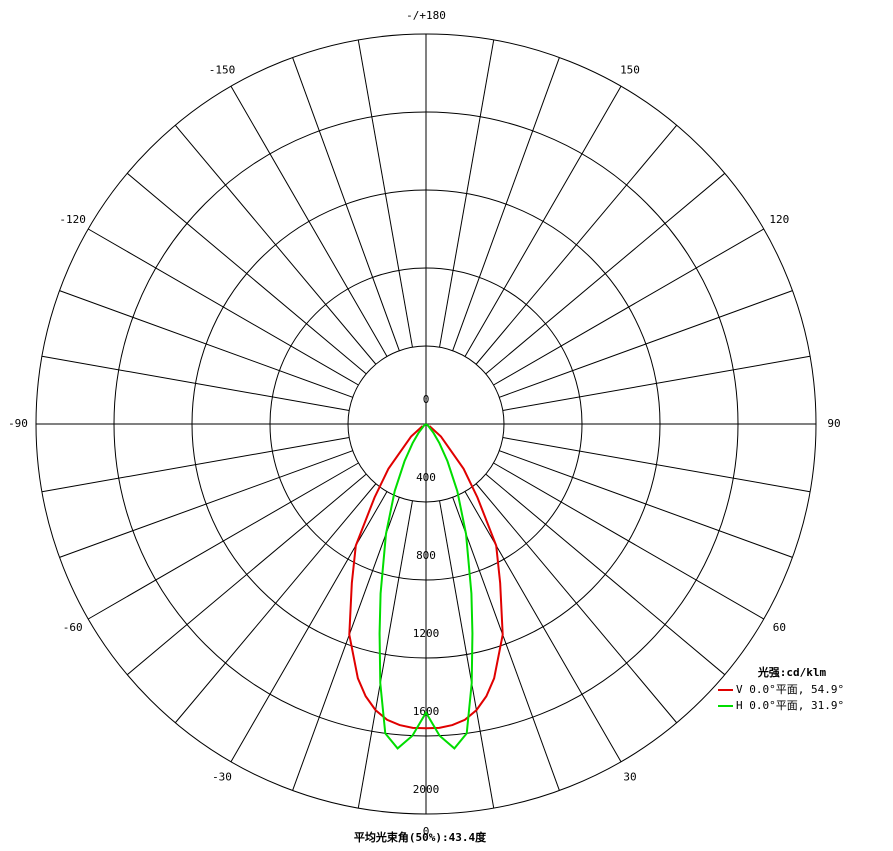 This screenshot has height=851, width=893. Describe the element at coordinates (73, 627) in the screenshot. I see `theta-tick-label: -60` at that location.